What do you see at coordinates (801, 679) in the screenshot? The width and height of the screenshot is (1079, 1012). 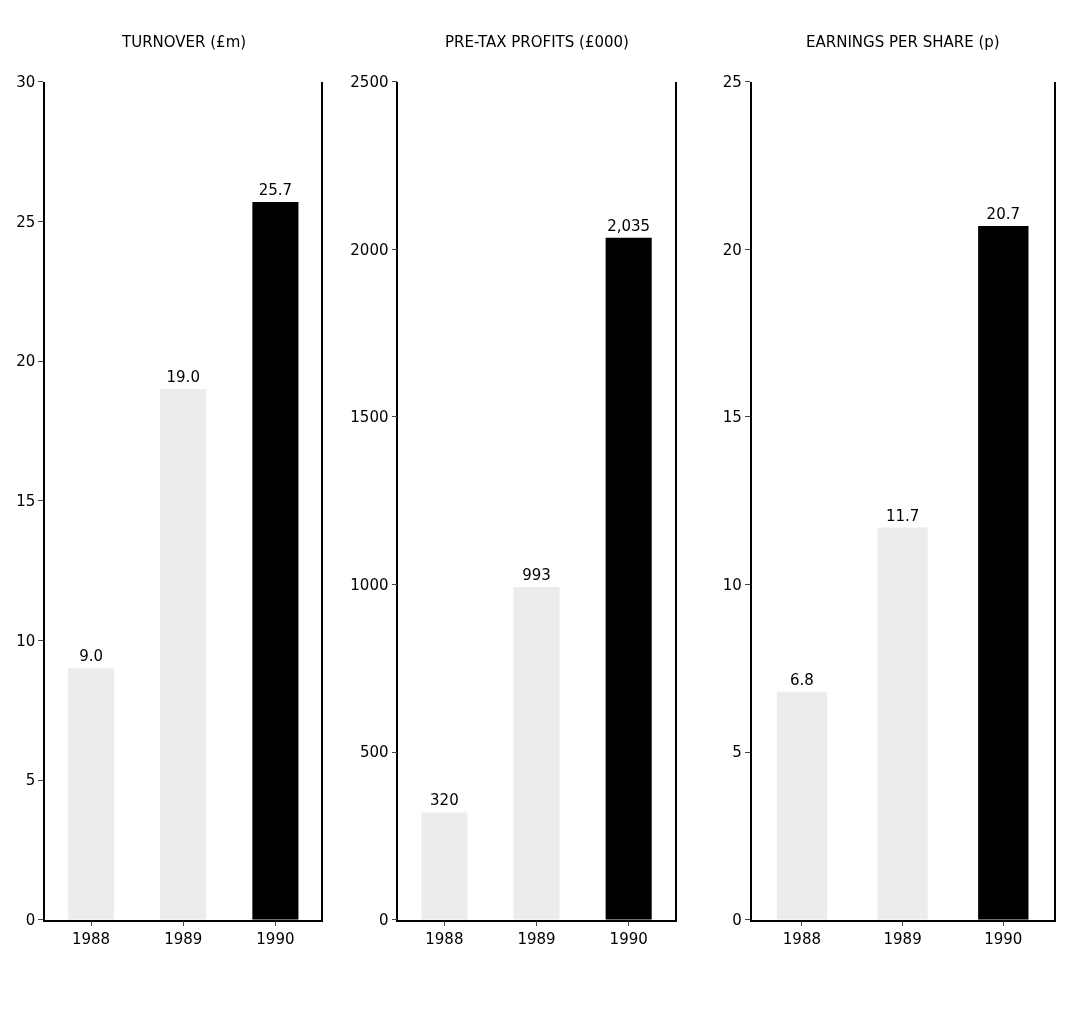 I see `data-label: 6.8` at bounding box center [801, 679].